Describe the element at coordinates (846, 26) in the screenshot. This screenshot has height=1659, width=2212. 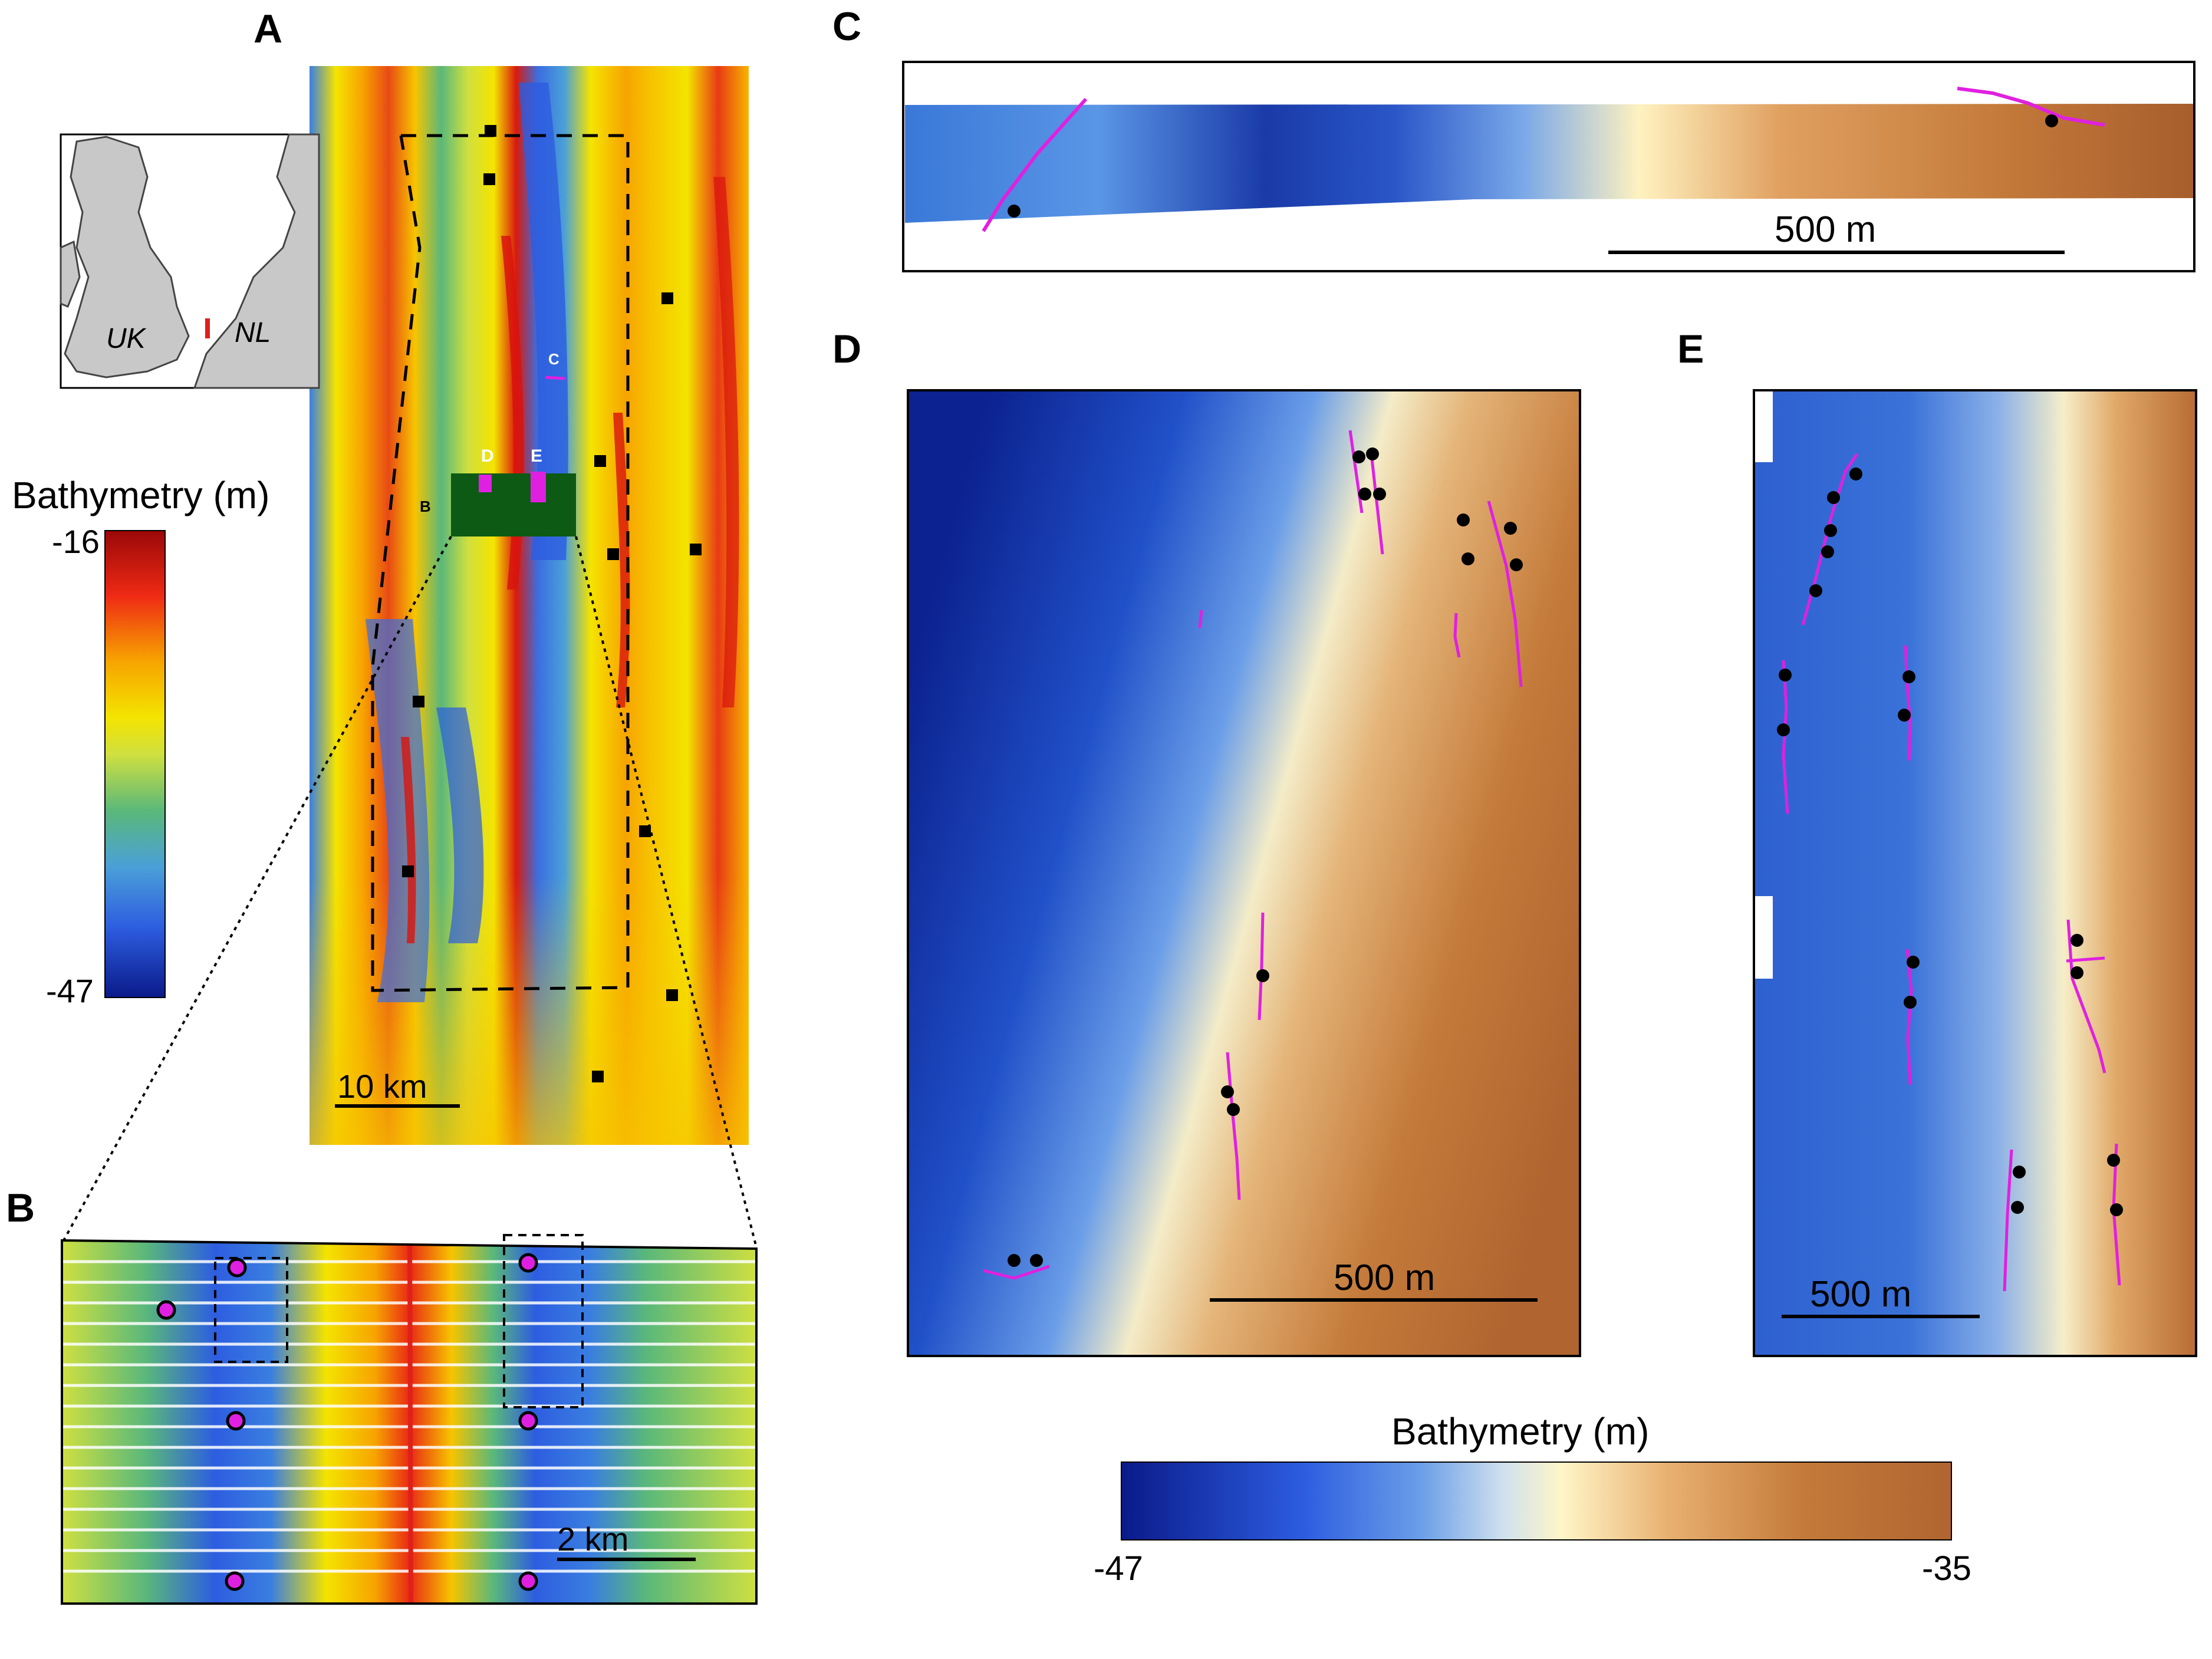
I see `panel-label-c: C` at that location.